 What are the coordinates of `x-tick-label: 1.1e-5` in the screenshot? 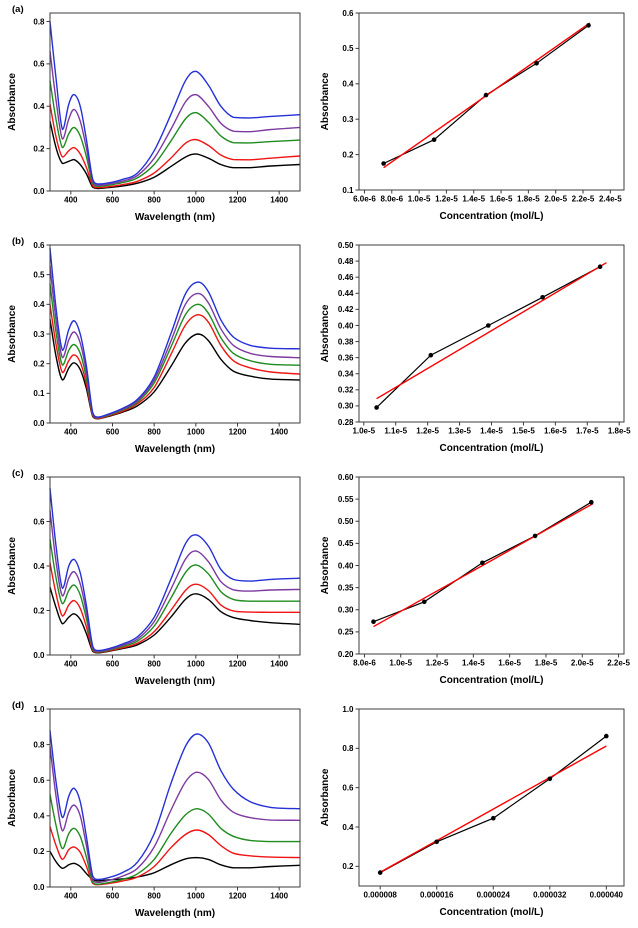 It's located at (395, 431).